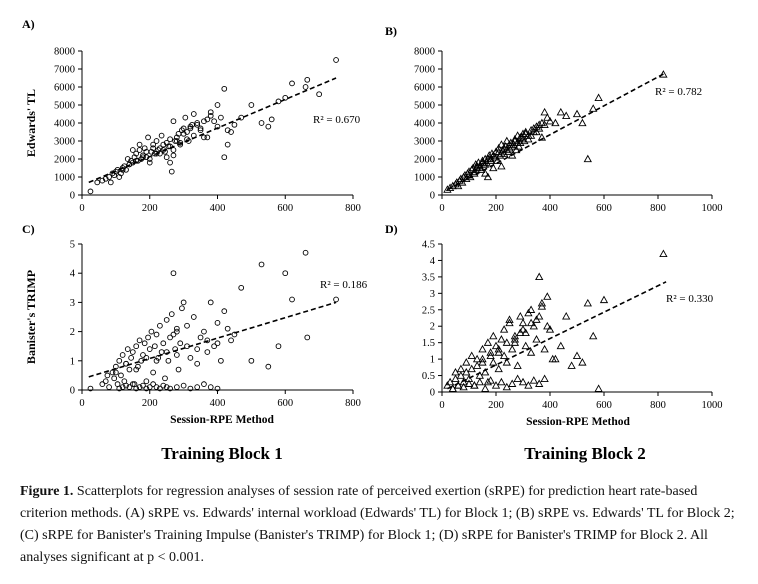 The width and height of the screenshot is (758, 584). Describe the element at coordinates (424, 160) in the screenshot. I see `y-tick-label: 2000` at that location.